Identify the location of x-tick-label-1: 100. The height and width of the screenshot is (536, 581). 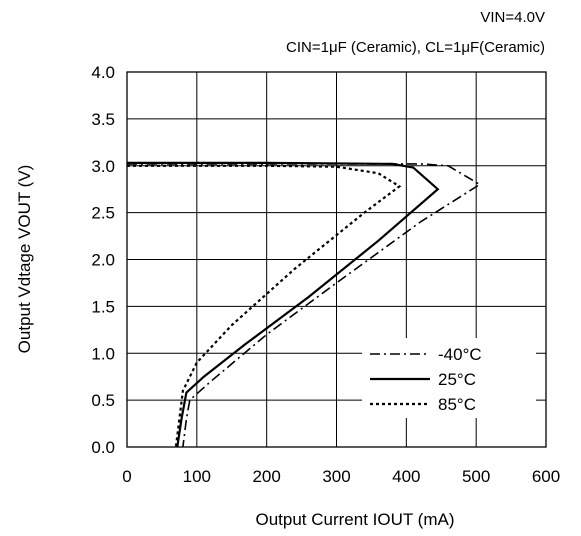
(197, 476).